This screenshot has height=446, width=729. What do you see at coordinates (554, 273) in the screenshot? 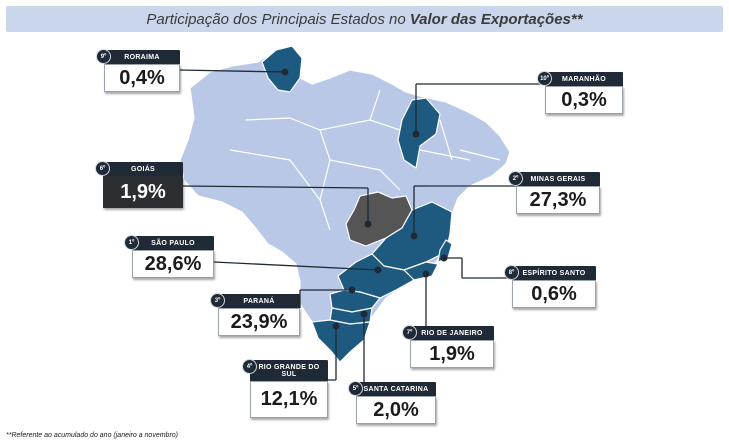
I see `state-name: ESPÍRITO SANTO` at bounding box center [554, 273].